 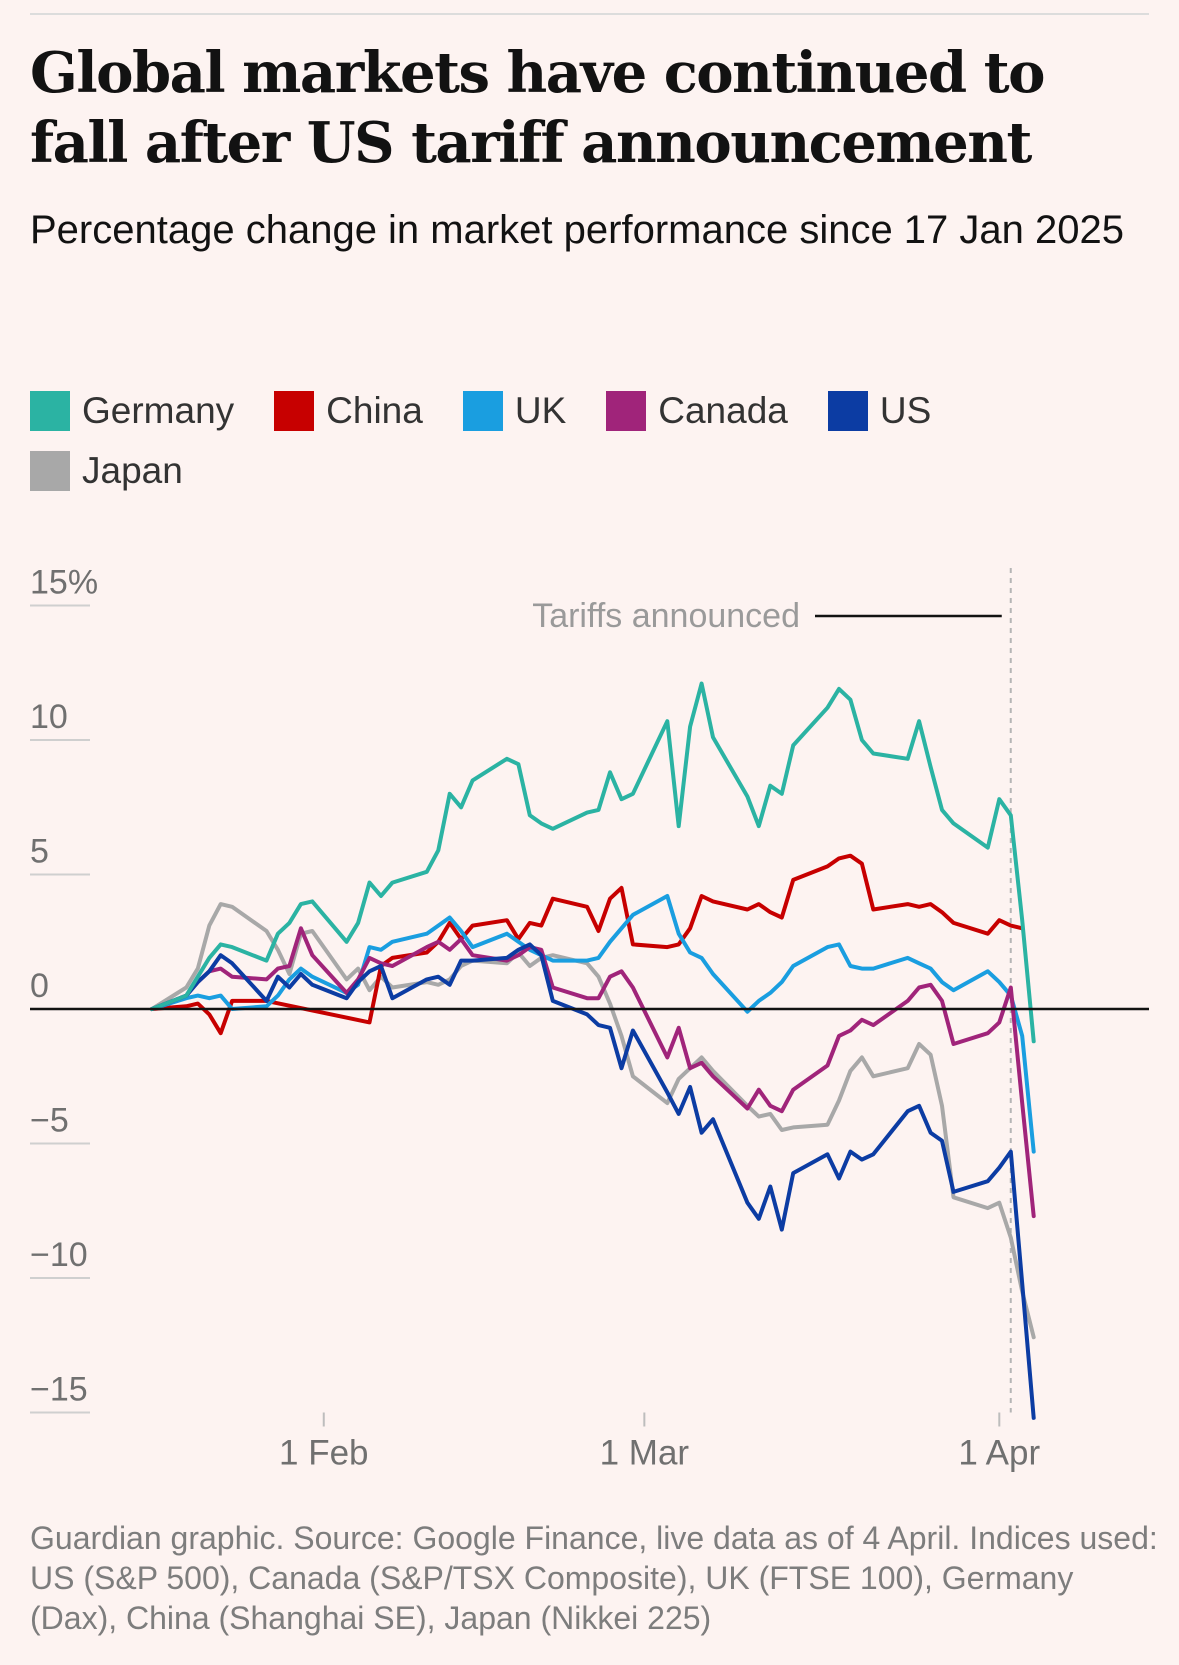 What do you see at coordinates (49, 1121) in the screenshot?
I see `y-tick-label: −5` at bounding box center [49, 1121].